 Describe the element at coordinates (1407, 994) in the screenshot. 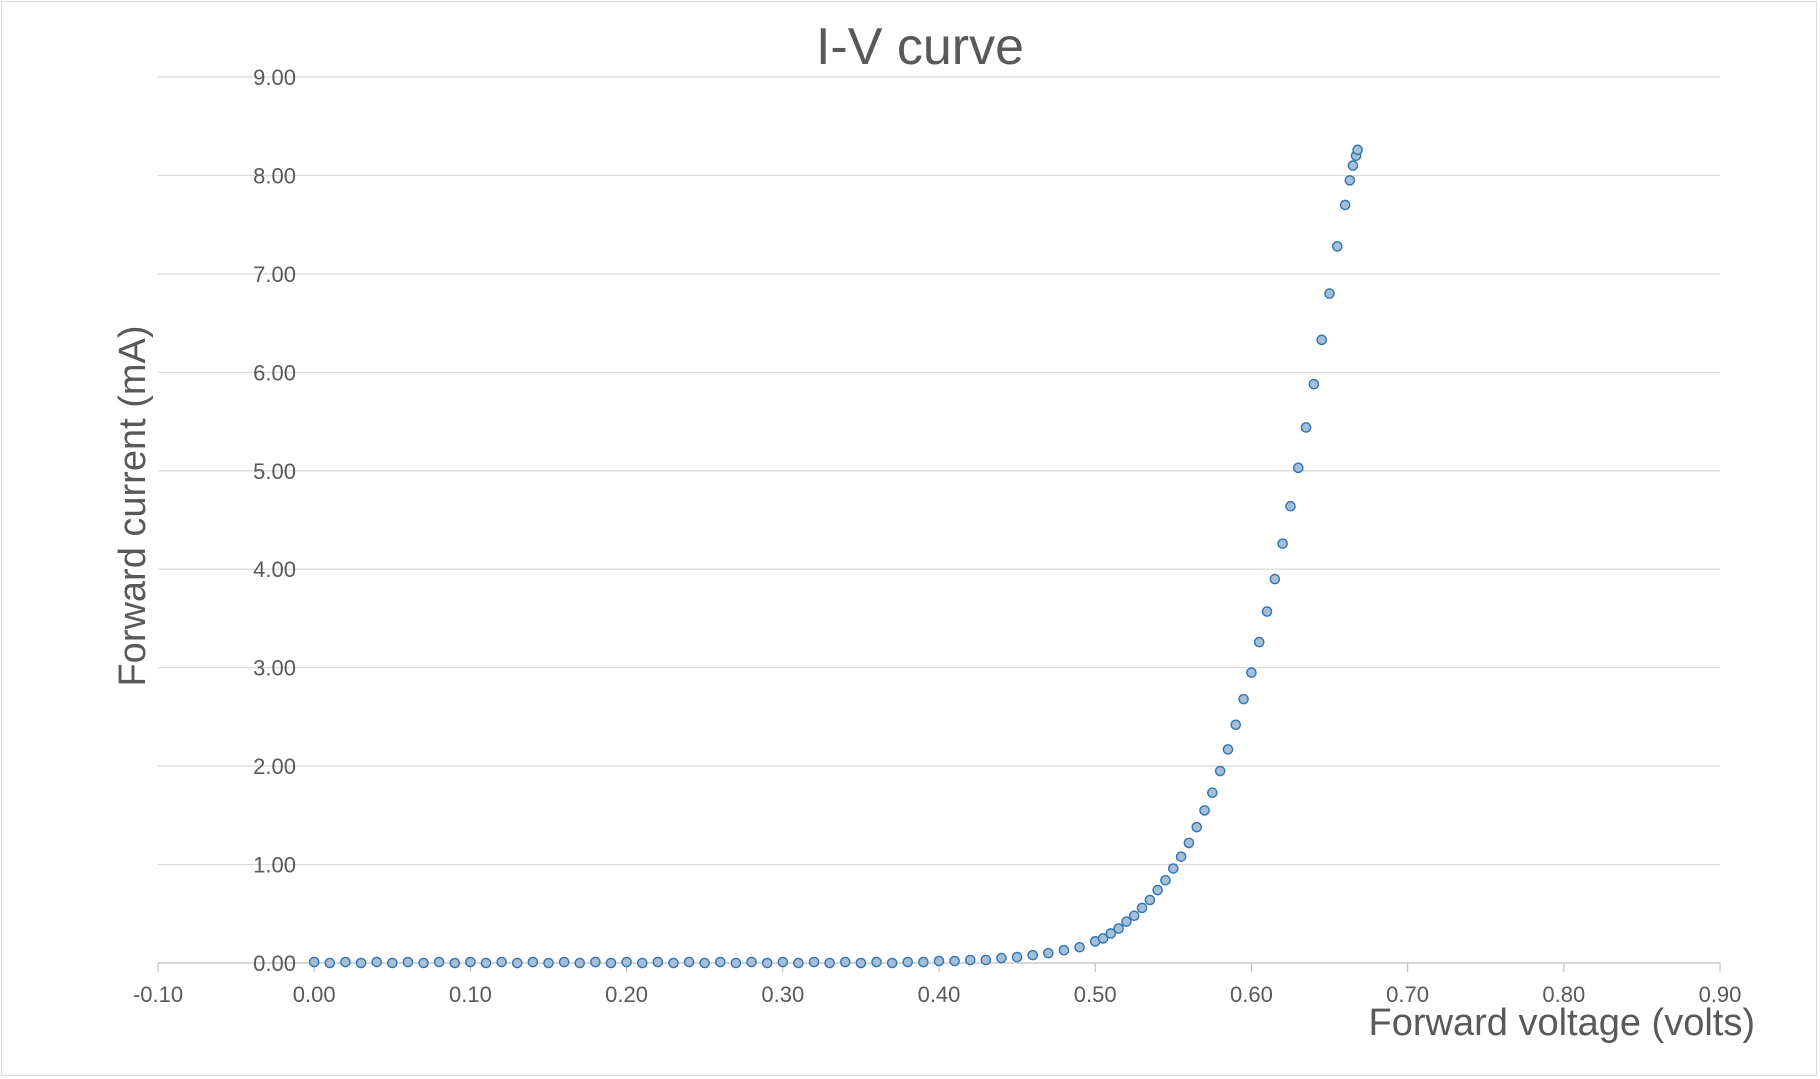

I see `x-tick-label: 0.70` at that location.